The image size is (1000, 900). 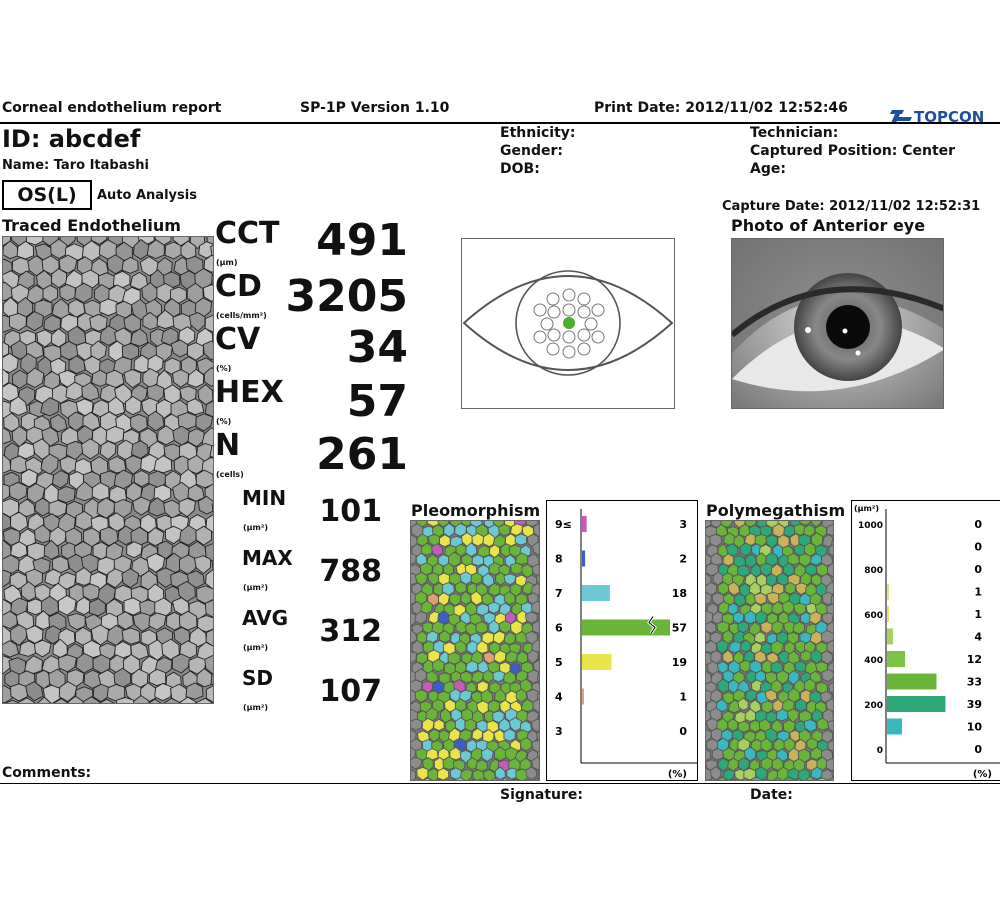 I want to click on polymegathism-chart: (μm²) 1000 800 600 400 200 0 0 0 0 1 1 4 12 33 39 10 0 (%), so click(x=925, y=640).